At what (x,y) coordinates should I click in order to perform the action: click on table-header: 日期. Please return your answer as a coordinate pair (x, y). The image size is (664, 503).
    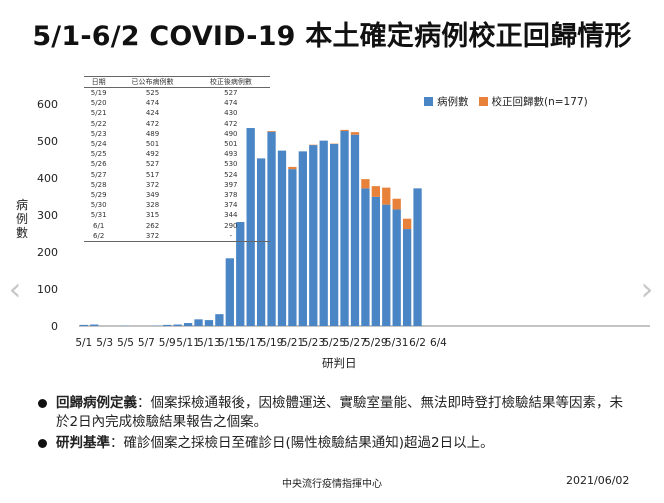
    Looking at the image, I should click on (99, 82).